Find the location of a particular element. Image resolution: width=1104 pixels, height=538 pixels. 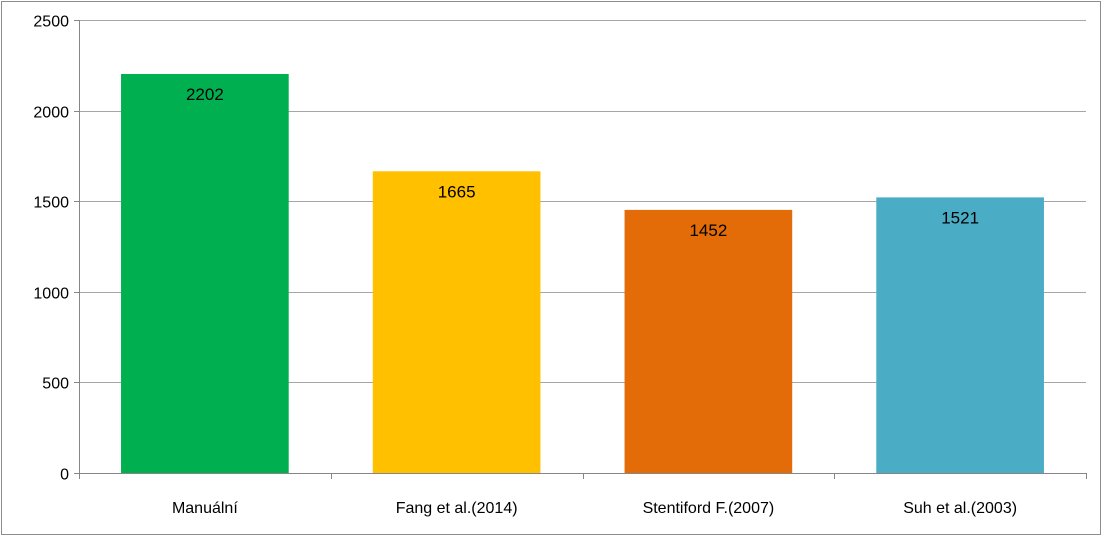

y-tick-label: 500 is located at coordinates (55, 384).